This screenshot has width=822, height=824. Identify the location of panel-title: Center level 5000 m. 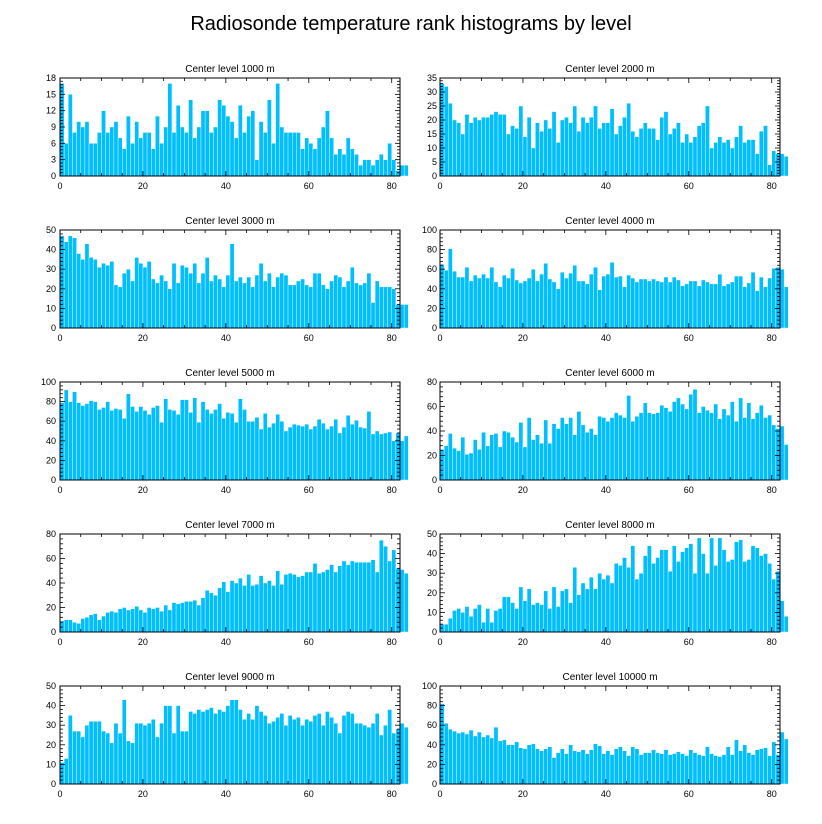
(230, 373).